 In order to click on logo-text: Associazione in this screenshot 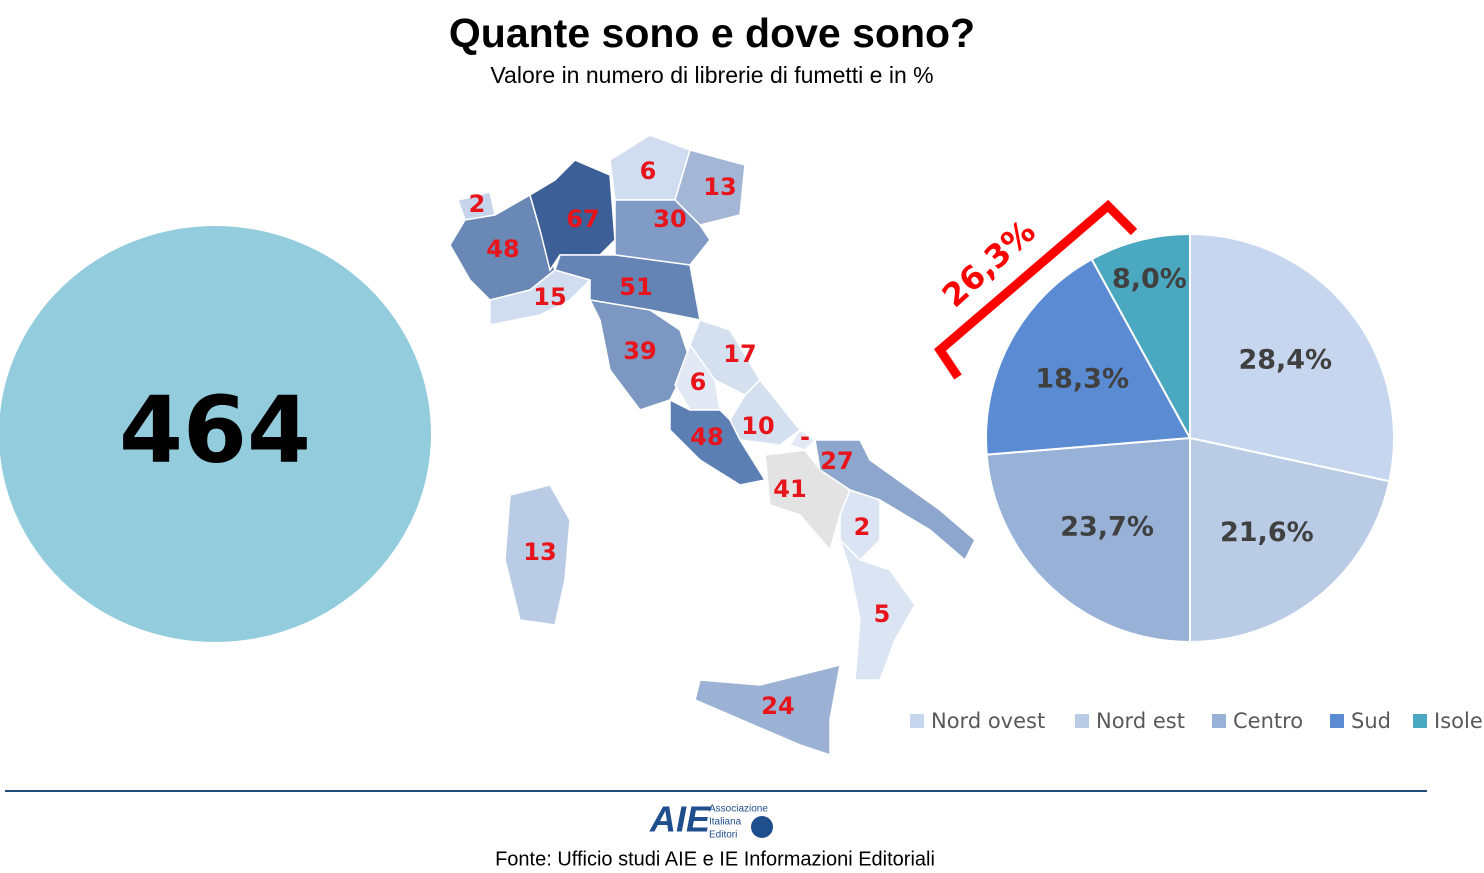, I will do `click(738, 809)`.